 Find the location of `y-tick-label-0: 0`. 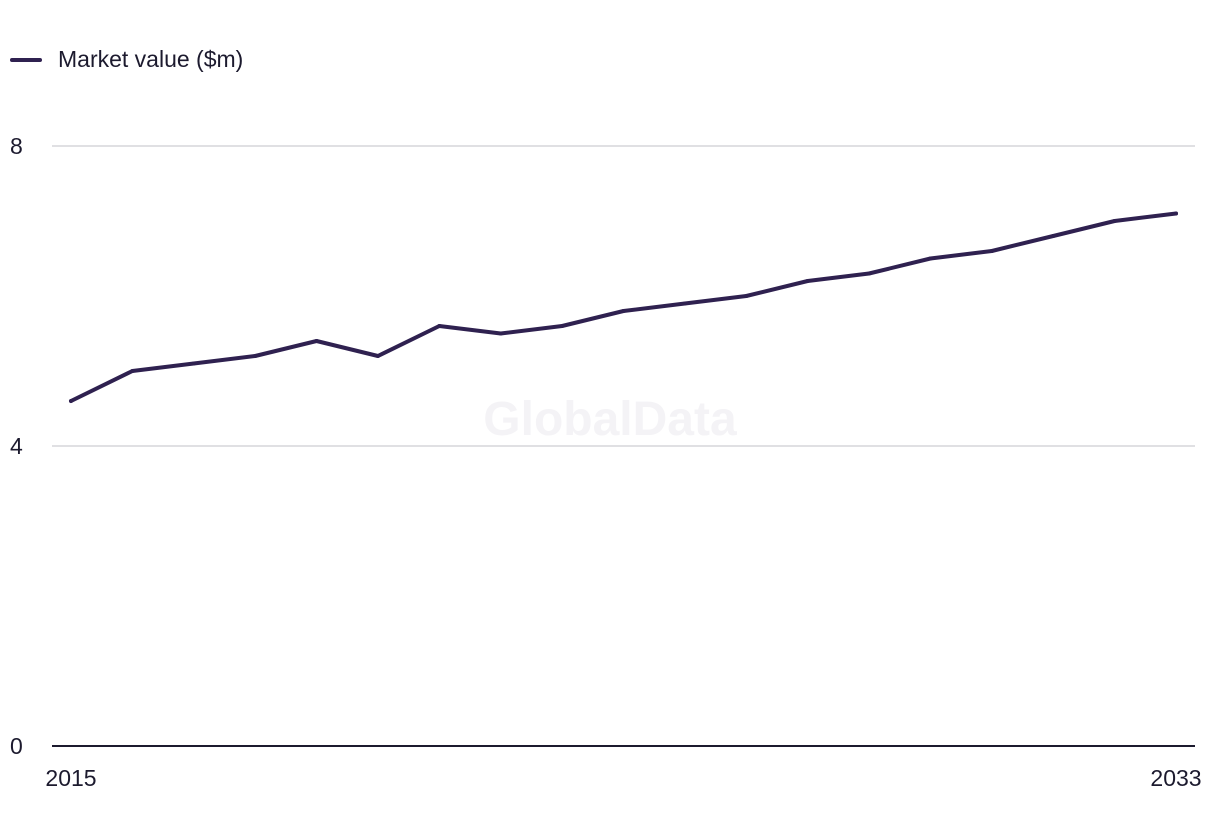

y-tick-label-0: 0 is located at coordinates (16, 746).